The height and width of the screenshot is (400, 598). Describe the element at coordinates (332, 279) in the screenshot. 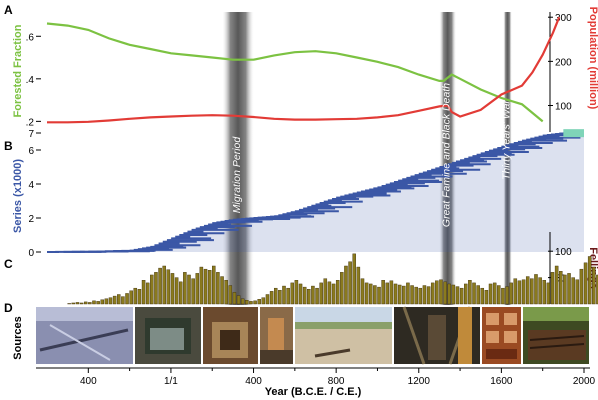

I see `fellings-bars` at that location.